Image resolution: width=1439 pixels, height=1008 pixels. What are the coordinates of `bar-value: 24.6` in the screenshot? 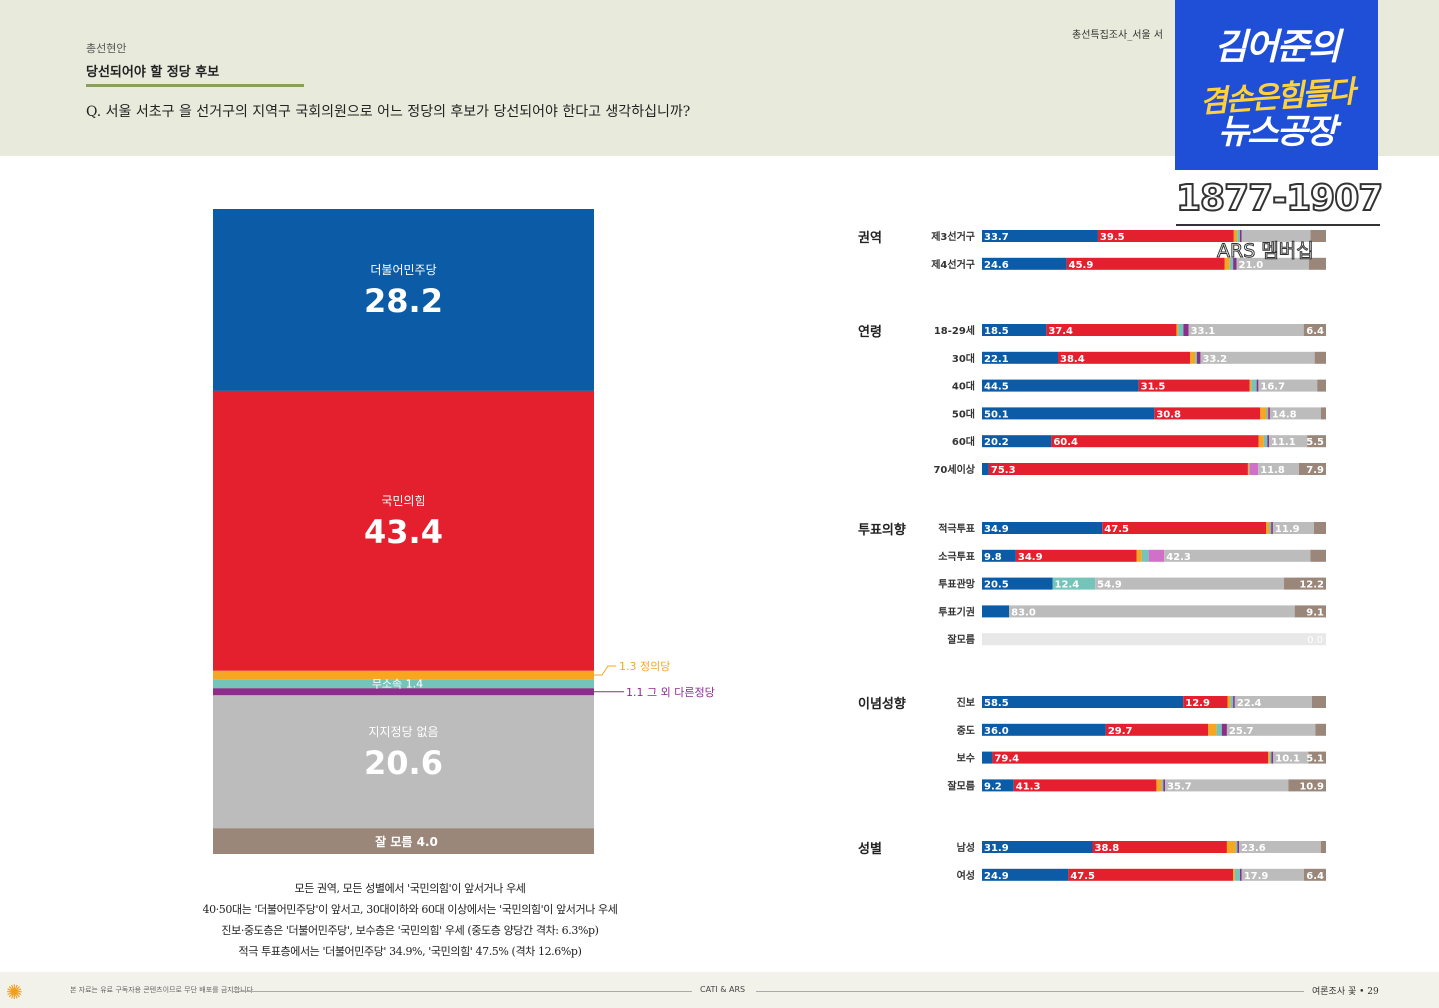 It's located at (996, 265).